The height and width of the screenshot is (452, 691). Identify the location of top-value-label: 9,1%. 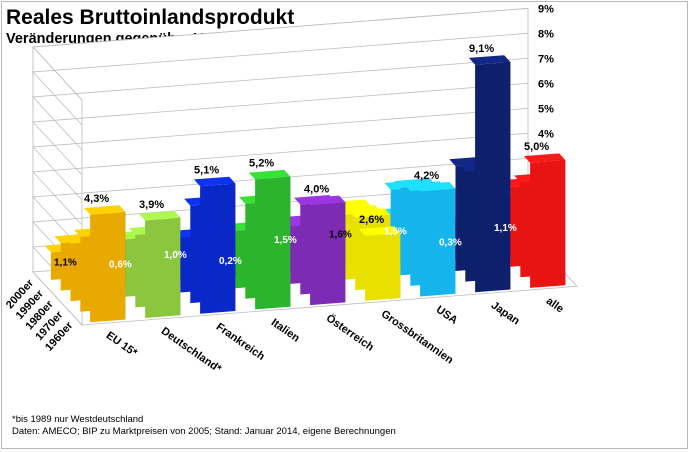
(481, 49).